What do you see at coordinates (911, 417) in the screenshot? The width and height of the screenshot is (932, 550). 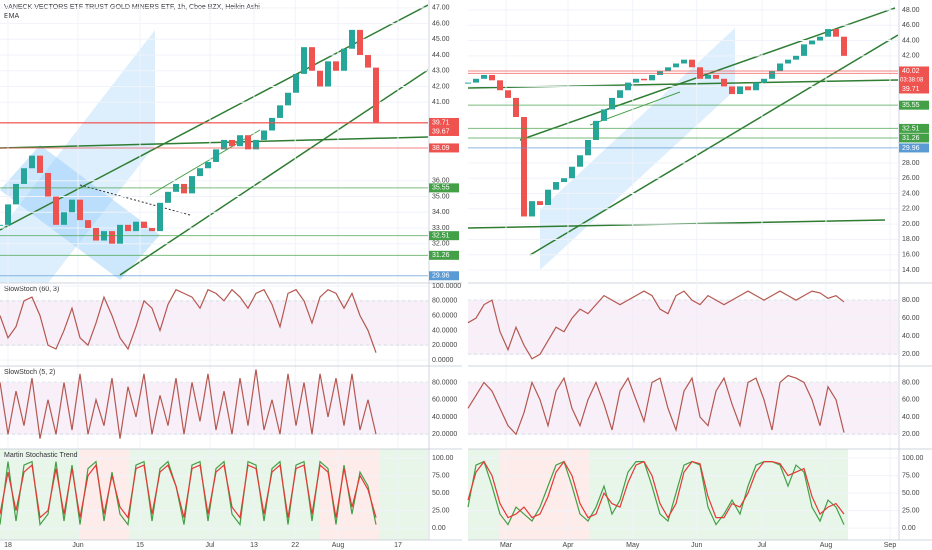 I see `y-tick-label: 40.00` at bounding box center [911, 417].